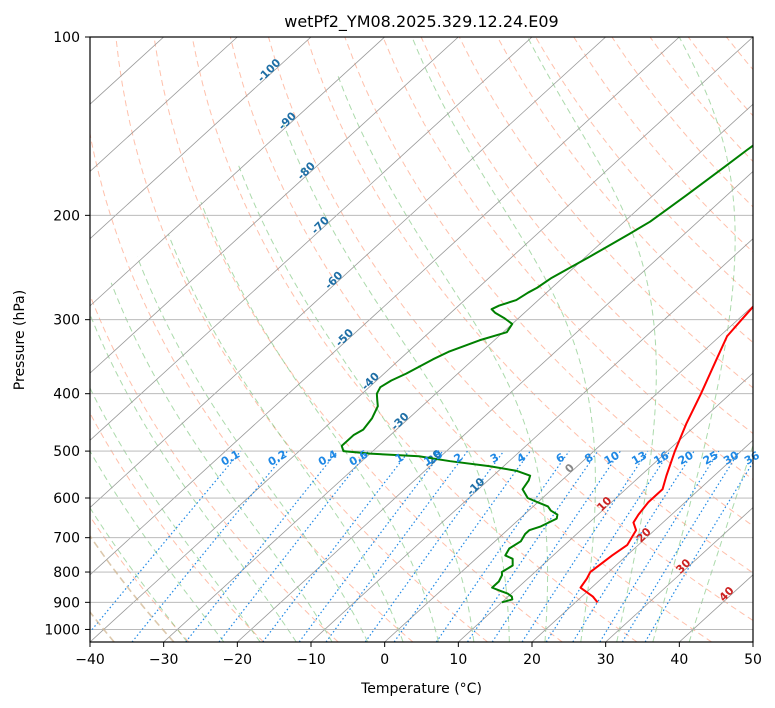 The width and height of the screenshot is (775, 708). I want to click on x-tick-label: 20, so click(532, 660).